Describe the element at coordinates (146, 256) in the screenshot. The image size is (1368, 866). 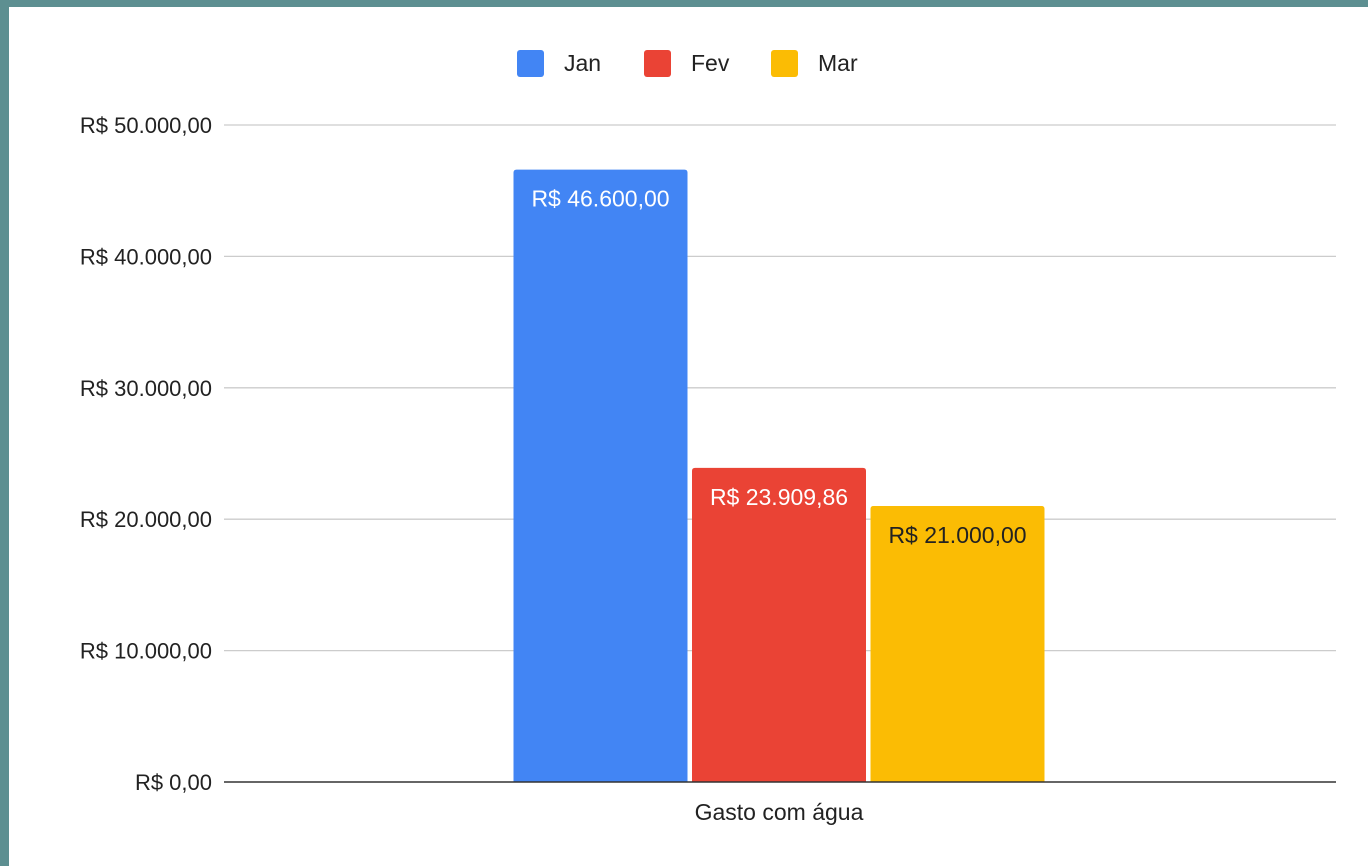
I see `y-tick-label: R$ 40.000,00` at that location.